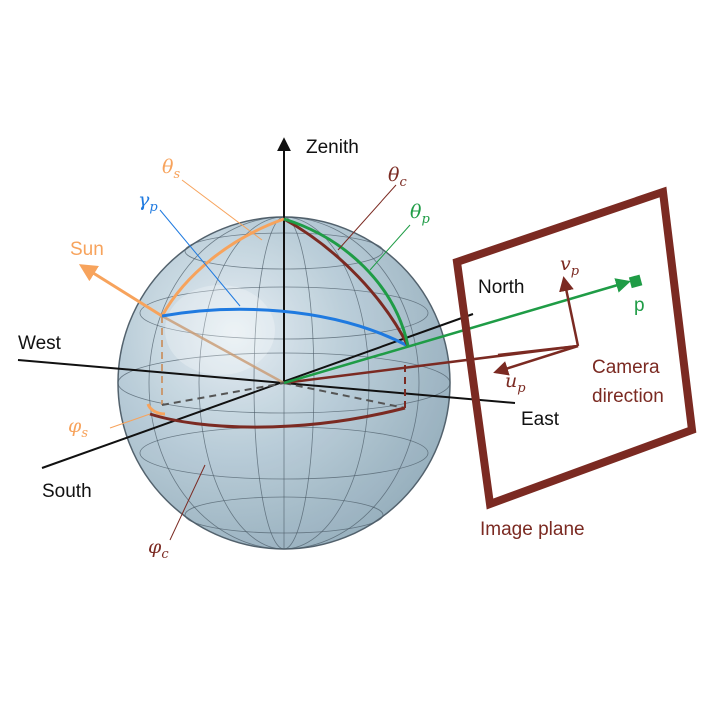 The height and width of the screenshot is (709, 710). What do you see at coordinates (223, 394) in the screenshot?
I see `sun-horizontal-projection` at bounding box center [223, 394].